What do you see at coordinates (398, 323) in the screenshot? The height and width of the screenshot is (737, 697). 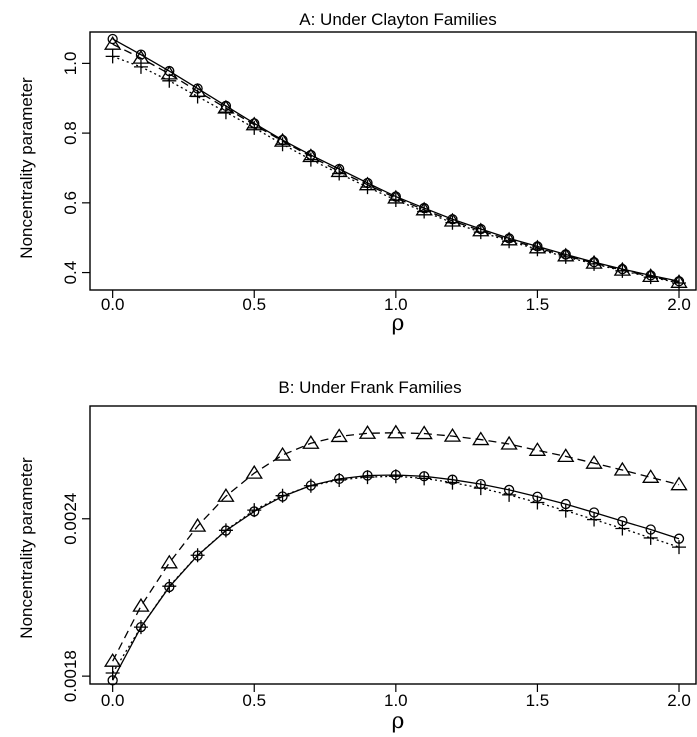 I see `panel-a-x-axis-label: ρ` at bounding box center [398, 323].